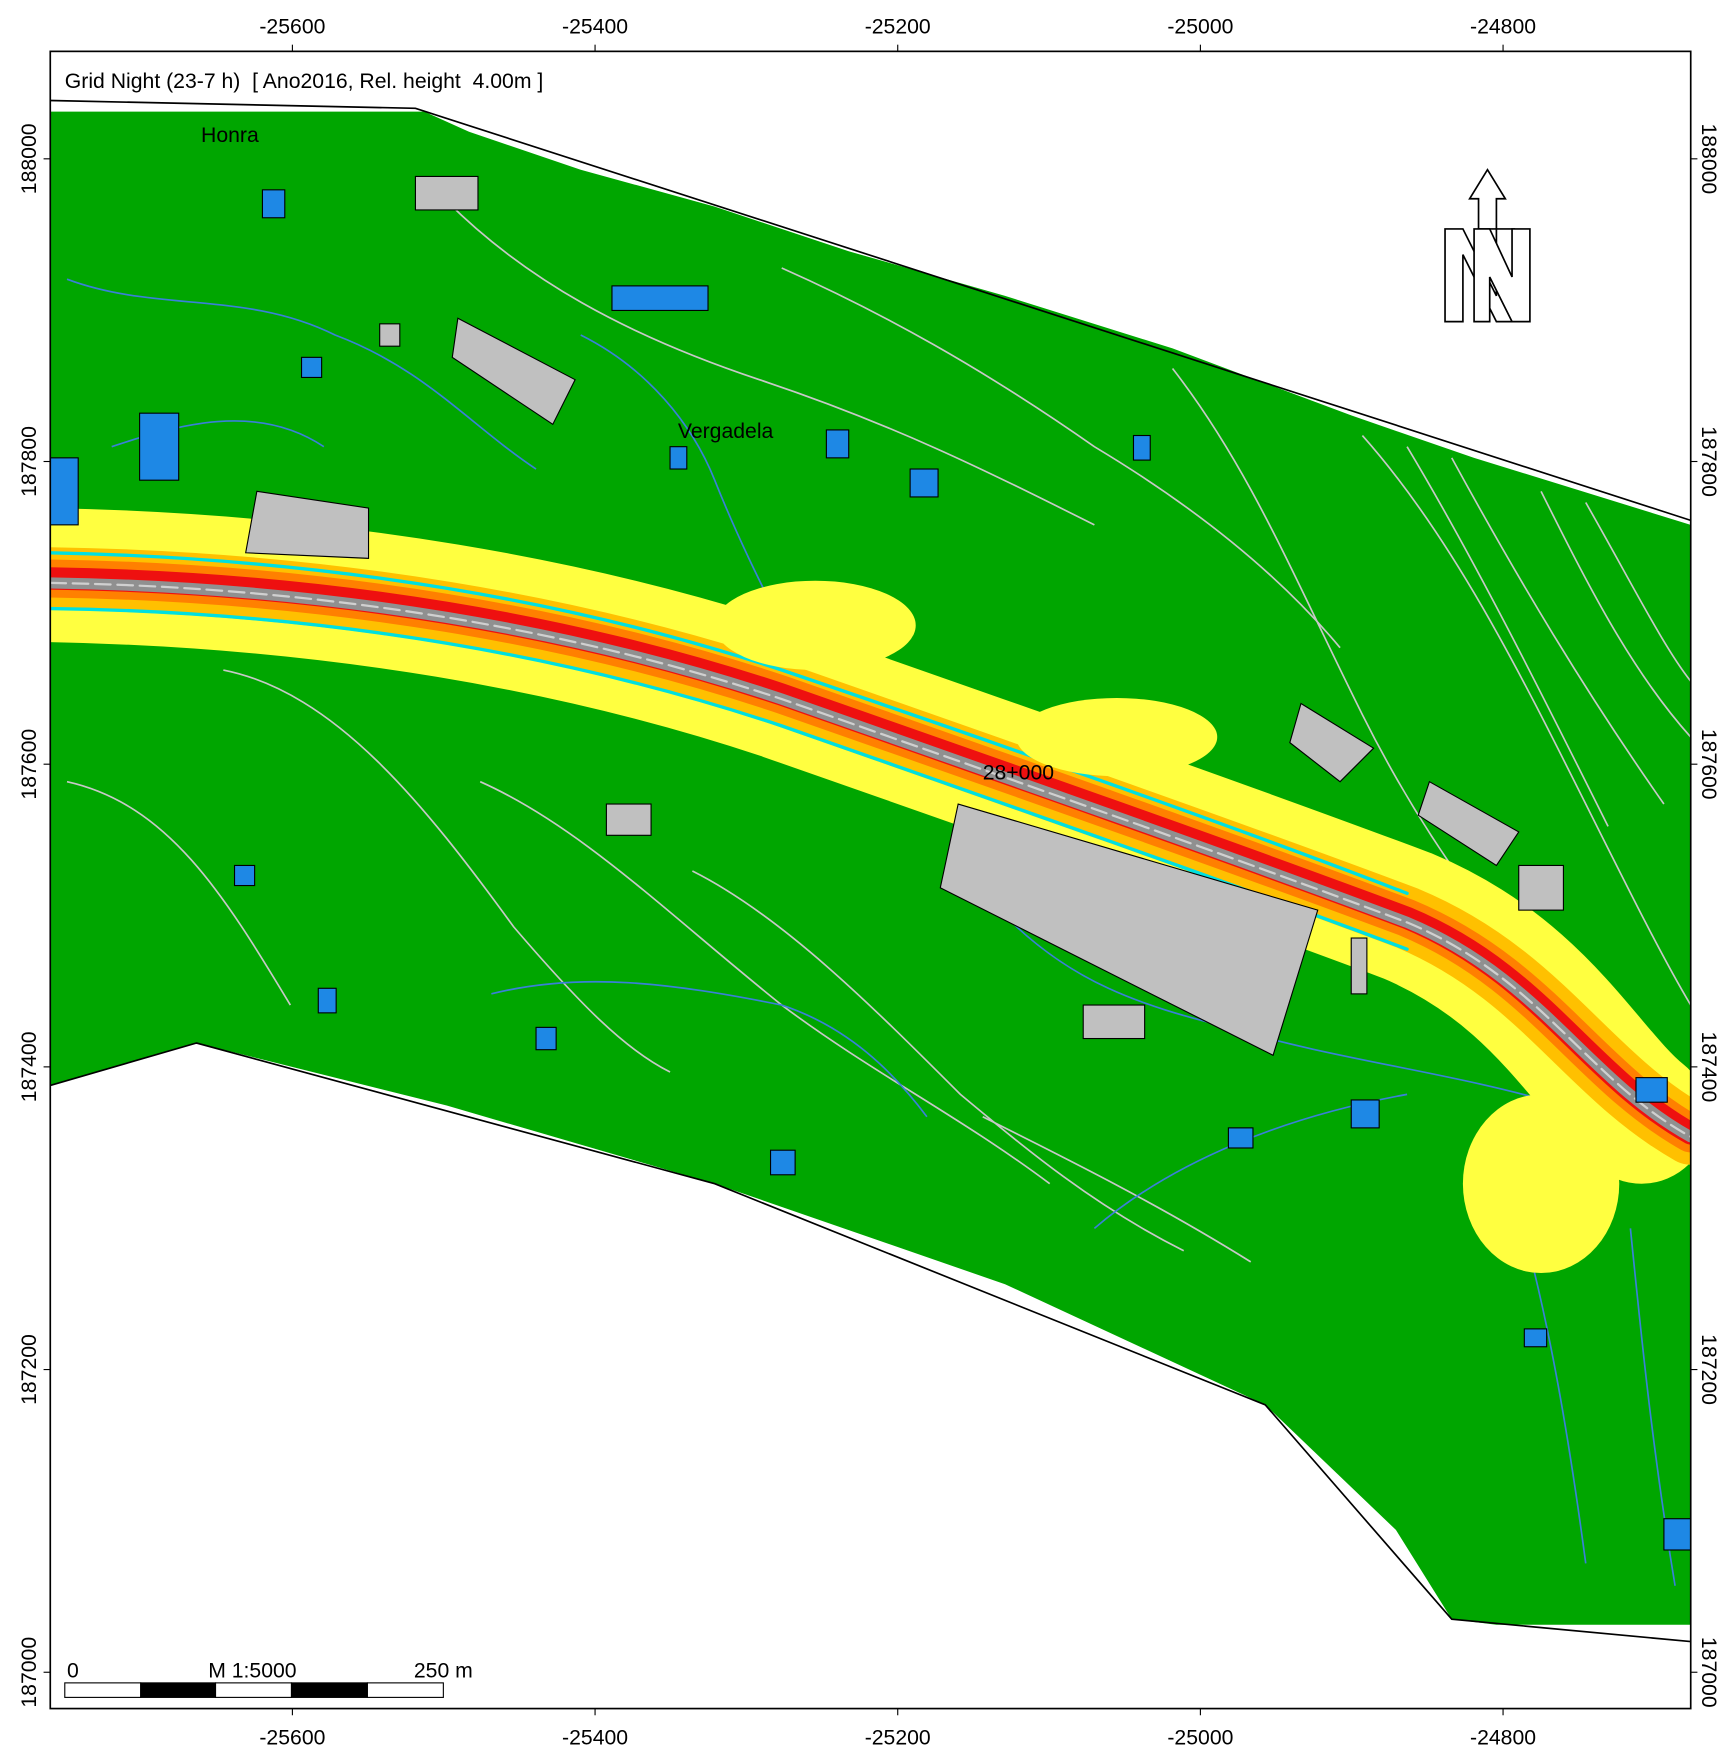 The width and height of the screenshot is (1722, 1751). I want to click on place-label: Honra, so click(230, 135).